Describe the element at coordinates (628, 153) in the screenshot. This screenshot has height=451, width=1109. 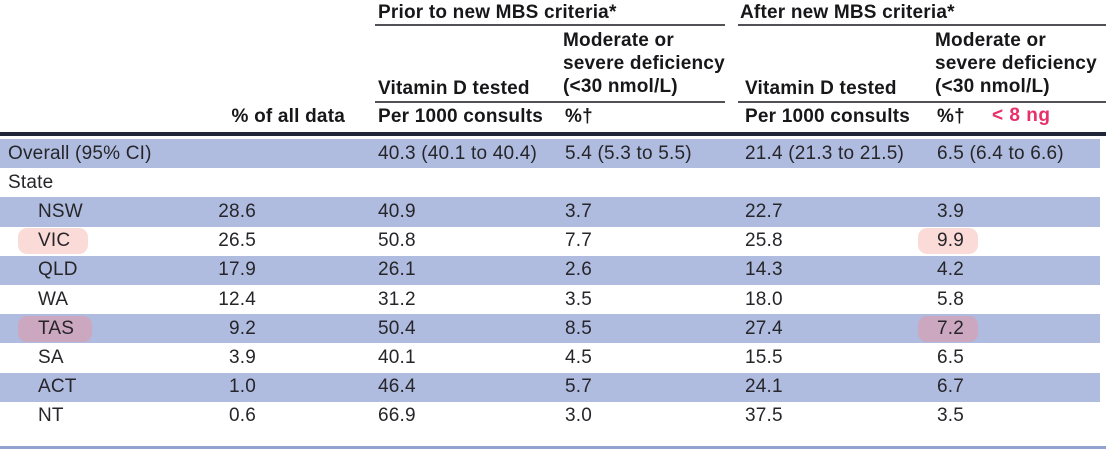
I see `cell-prior-pct: 5.4 (5.3 to 5.5)` at that location.